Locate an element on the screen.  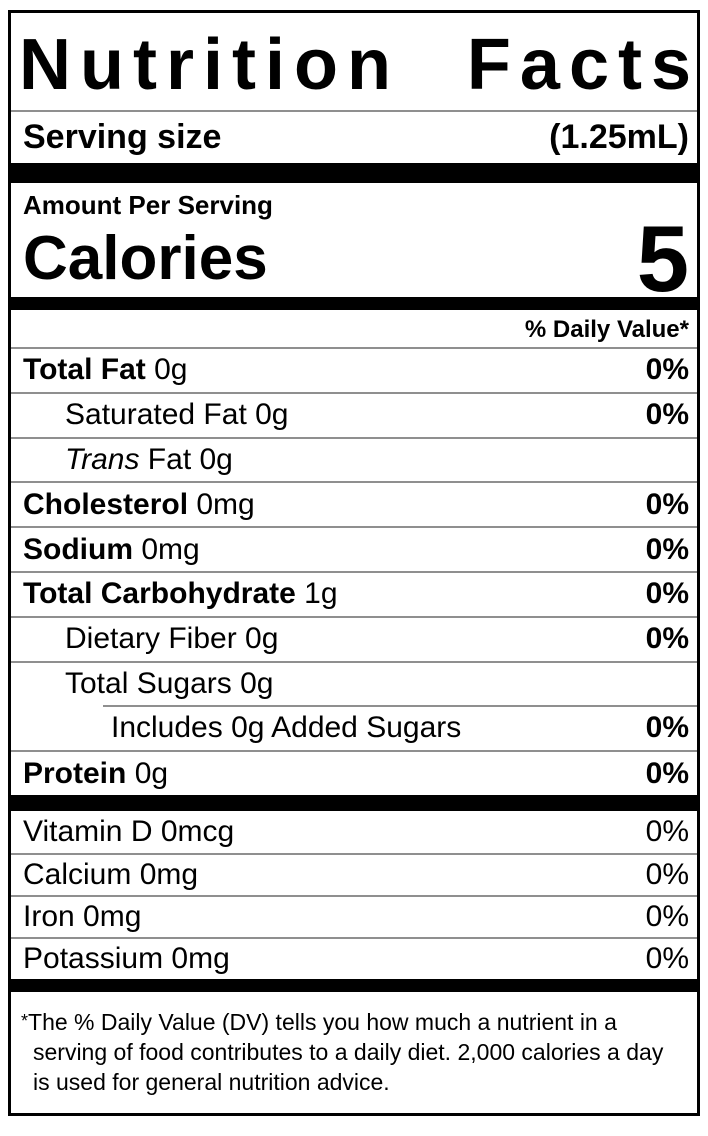
thick-divider-bar is located at coordinates (354, 173).